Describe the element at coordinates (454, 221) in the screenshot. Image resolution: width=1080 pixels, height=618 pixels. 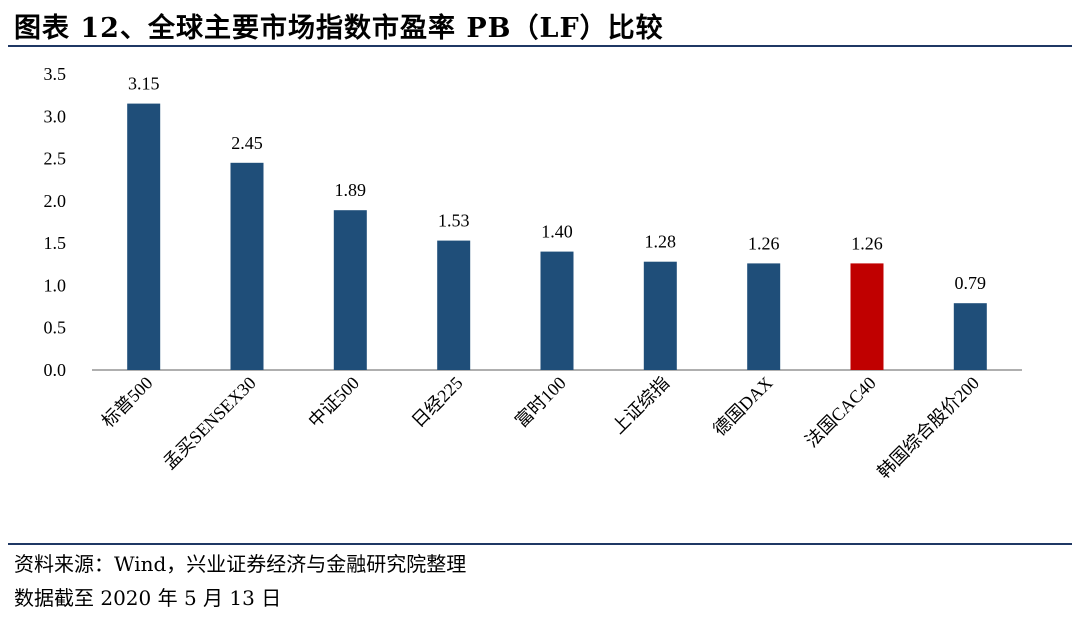
I see `data-label: 1.53` at that location.